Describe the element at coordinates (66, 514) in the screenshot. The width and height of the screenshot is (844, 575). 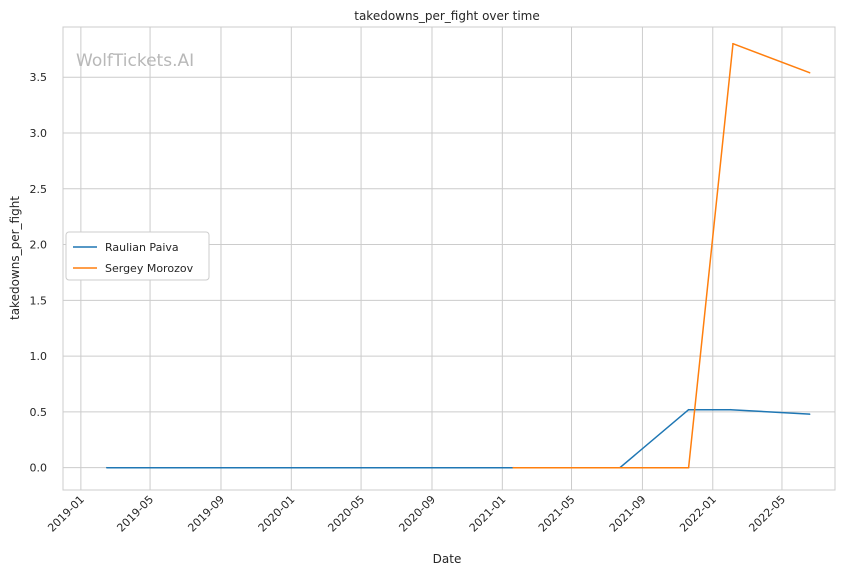
I see `x-tick-label: 2019-01` at that location.